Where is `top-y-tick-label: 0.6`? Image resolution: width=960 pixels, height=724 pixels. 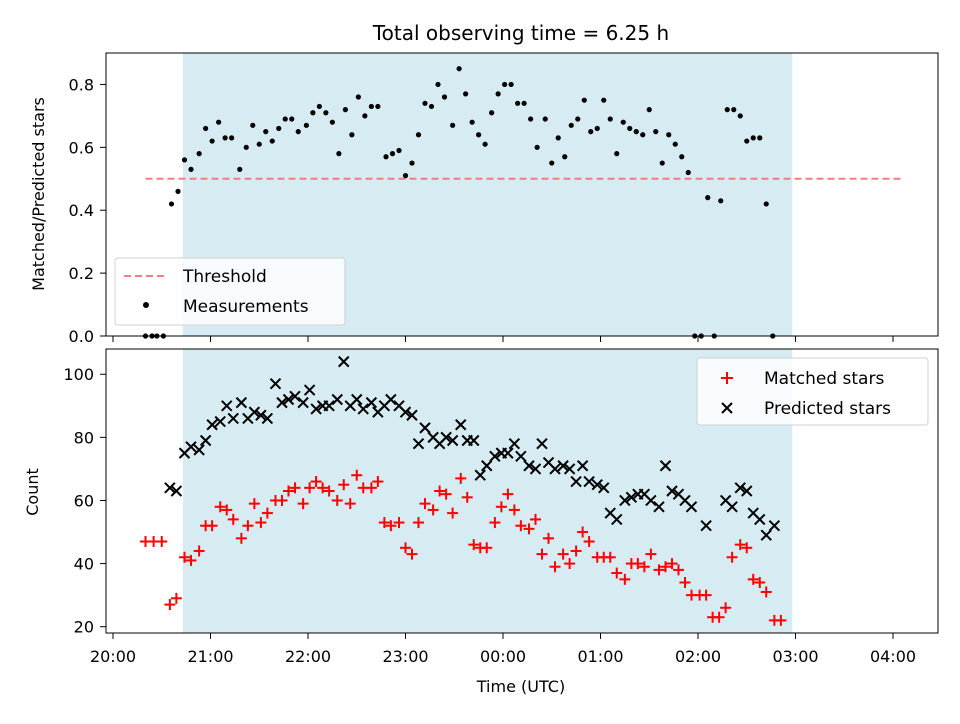
top-y-tick-label: 0.6 is located at coordinates (81, 147).